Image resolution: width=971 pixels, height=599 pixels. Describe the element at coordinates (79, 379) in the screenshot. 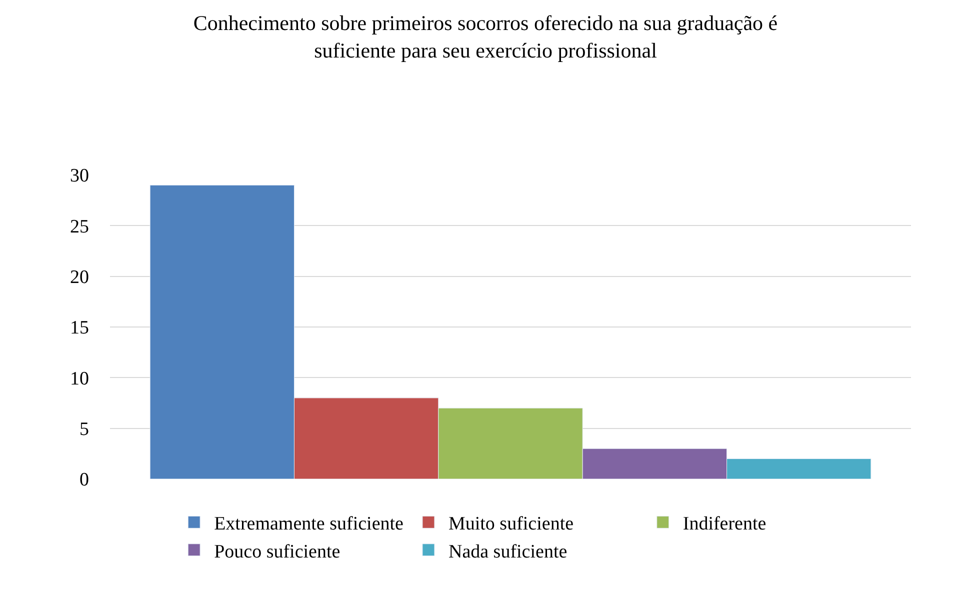

I see `y-tick-label: 10` at that location.